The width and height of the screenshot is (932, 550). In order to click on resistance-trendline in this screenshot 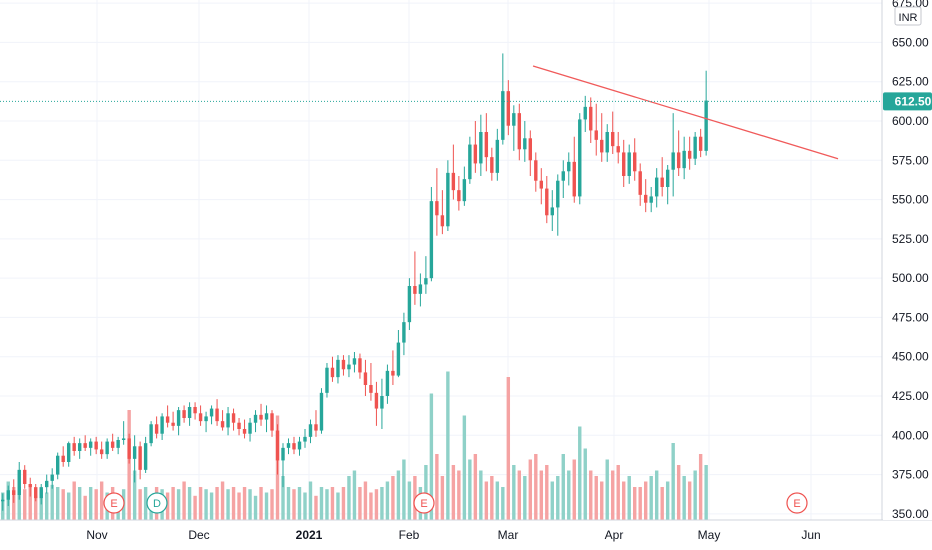, I will do `click(685, 112)`.